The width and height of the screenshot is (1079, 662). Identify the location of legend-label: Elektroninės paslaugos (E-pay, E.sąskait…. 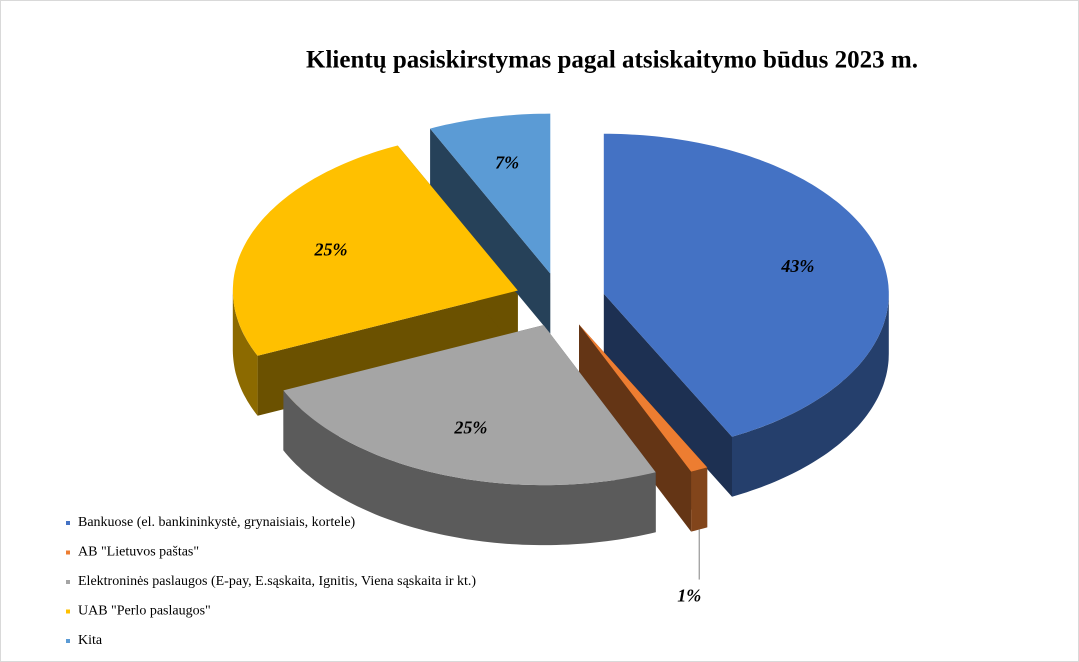
(277, 581).